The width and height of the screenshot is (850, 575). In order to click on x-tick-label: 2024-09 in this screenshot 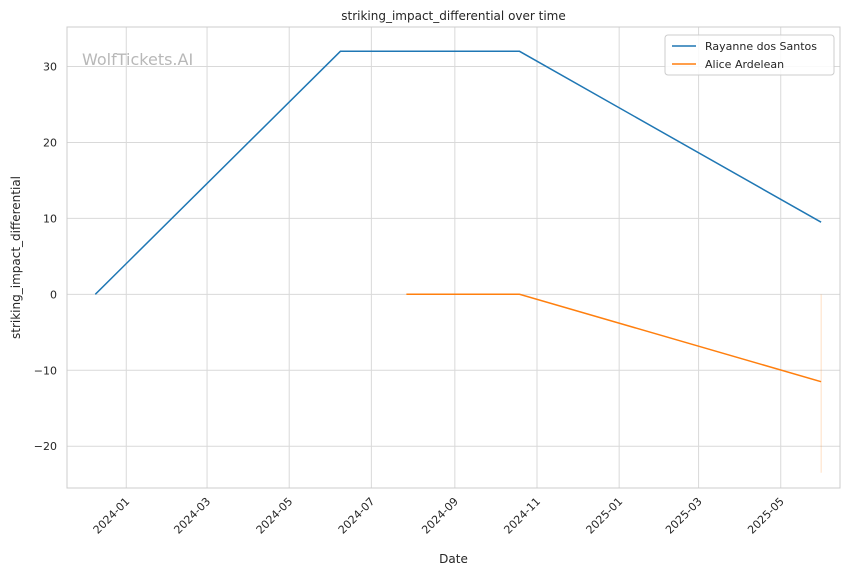, I will do `click(440, 516)`.